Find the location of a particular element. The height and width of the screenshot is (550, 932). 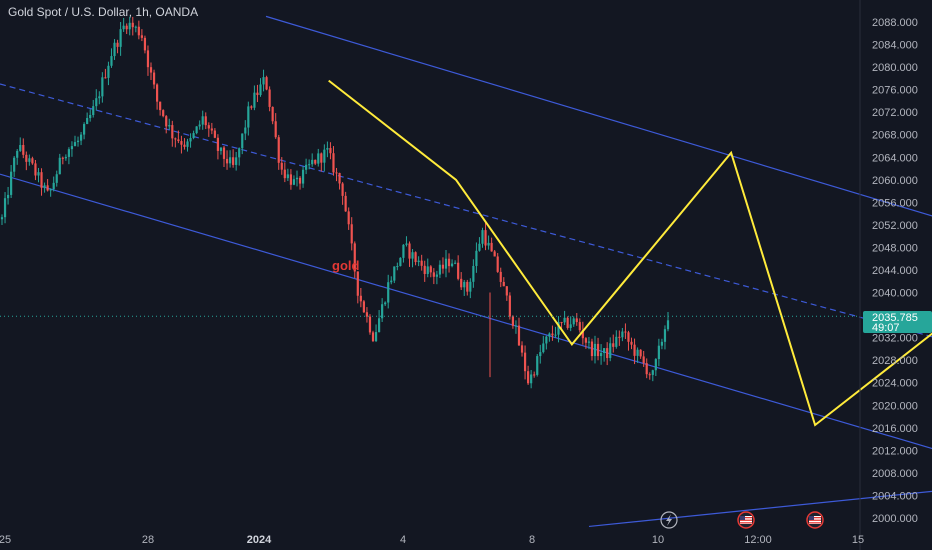

time-tick-label: 2024 is located at coordinates (259, 540).